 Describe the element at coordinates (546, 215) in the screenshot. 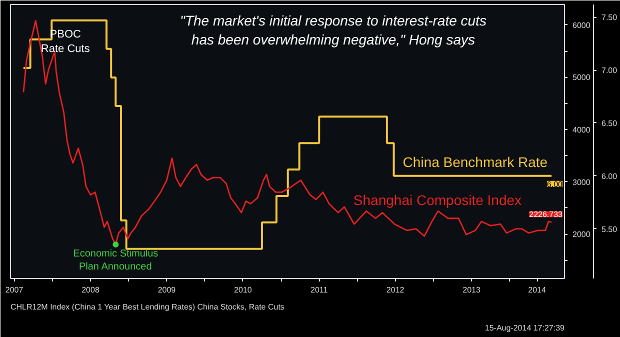

I see `data-label: 2226.733` at that location.